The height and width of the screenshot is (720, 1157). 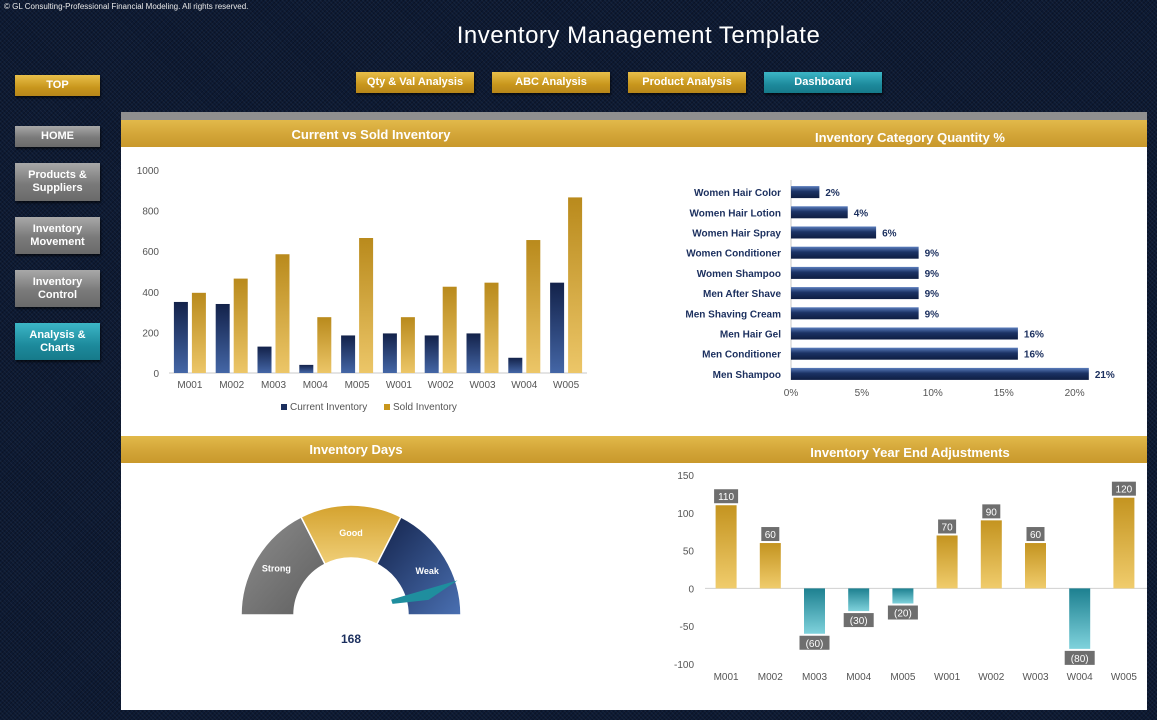 I want to click on gauge-needle, so click(x=424, y=592).